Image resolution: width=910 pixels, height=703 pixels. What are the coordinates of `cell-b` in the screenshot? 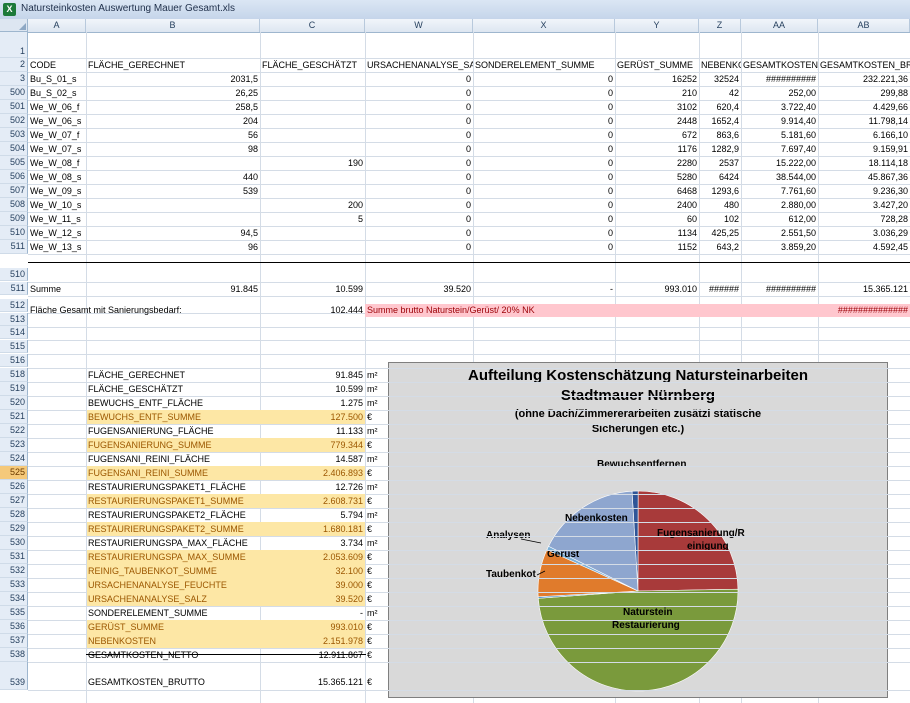 It's located at (173, 163).